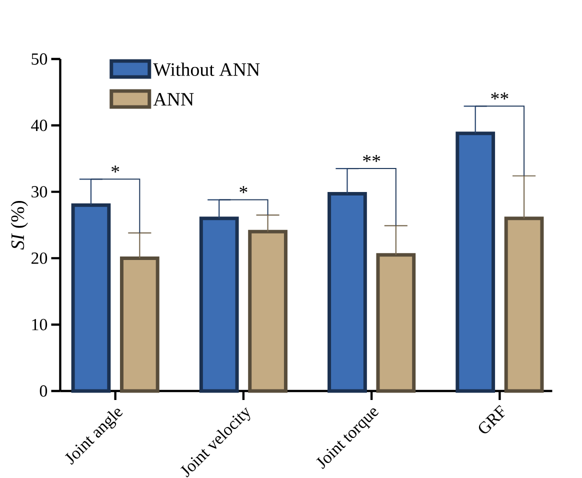 This screenshot has width=582, height=478. I want to click on x-tick-label: GRF, so click(491, 419).